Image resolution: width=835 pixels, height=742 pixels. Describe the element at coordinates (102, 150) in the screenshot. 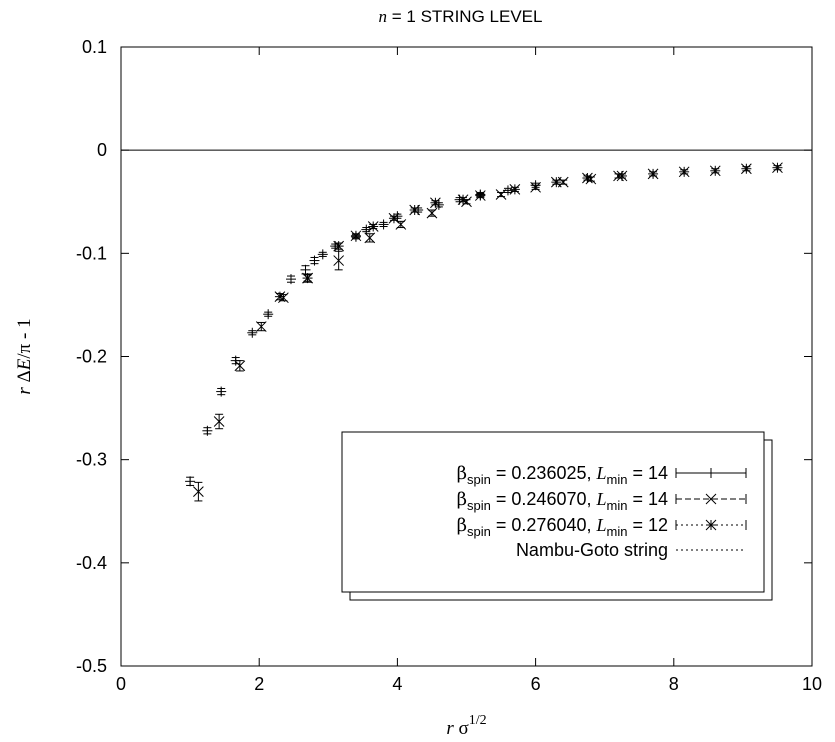

I see `y-tick-label: 0` at that location.